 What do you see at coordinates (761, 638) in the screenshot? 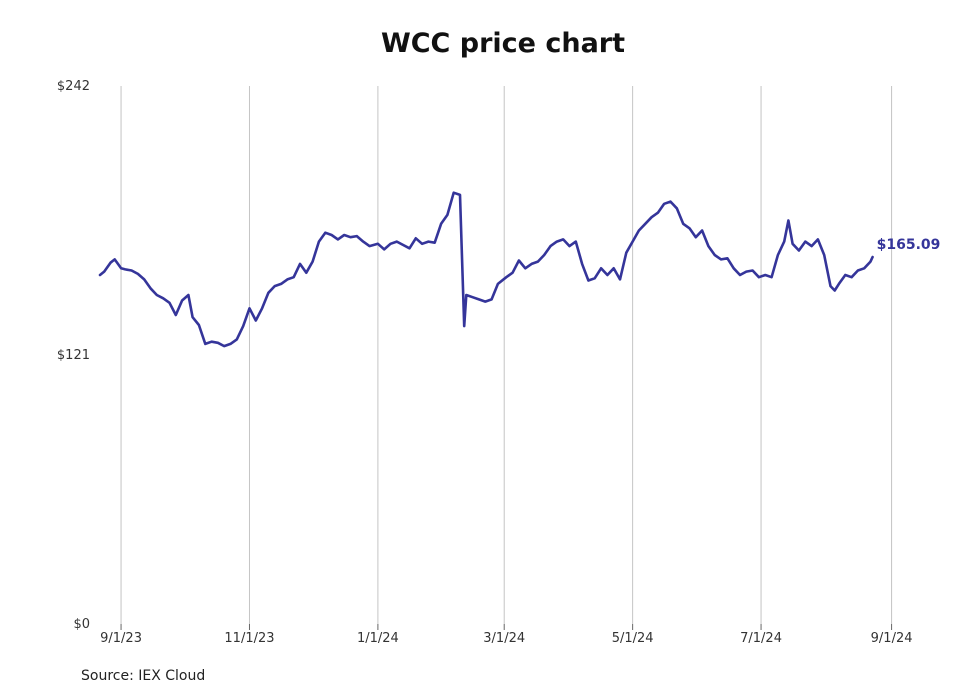
I see `x-tick-label-5: 7/1/24` at bounding box center [761, 638].